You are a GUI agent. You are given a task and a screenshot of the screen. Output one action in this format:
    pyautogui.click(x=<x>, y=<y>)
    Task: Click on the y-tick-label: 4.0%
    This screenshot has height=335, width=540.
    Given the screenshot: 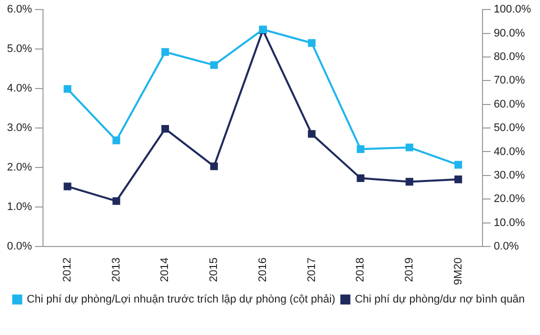 What is the action you would take?
    pyautogui.click(x=19, y=88)
    